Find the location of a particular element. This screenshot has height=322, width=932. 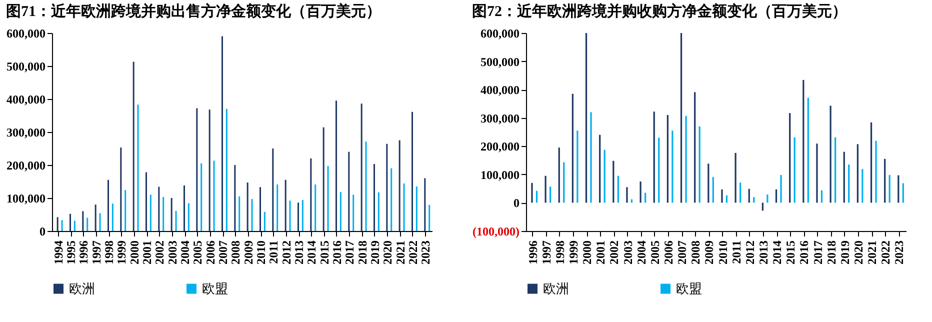

x-tick-label: 1995 is located at coordinates (71, 252).